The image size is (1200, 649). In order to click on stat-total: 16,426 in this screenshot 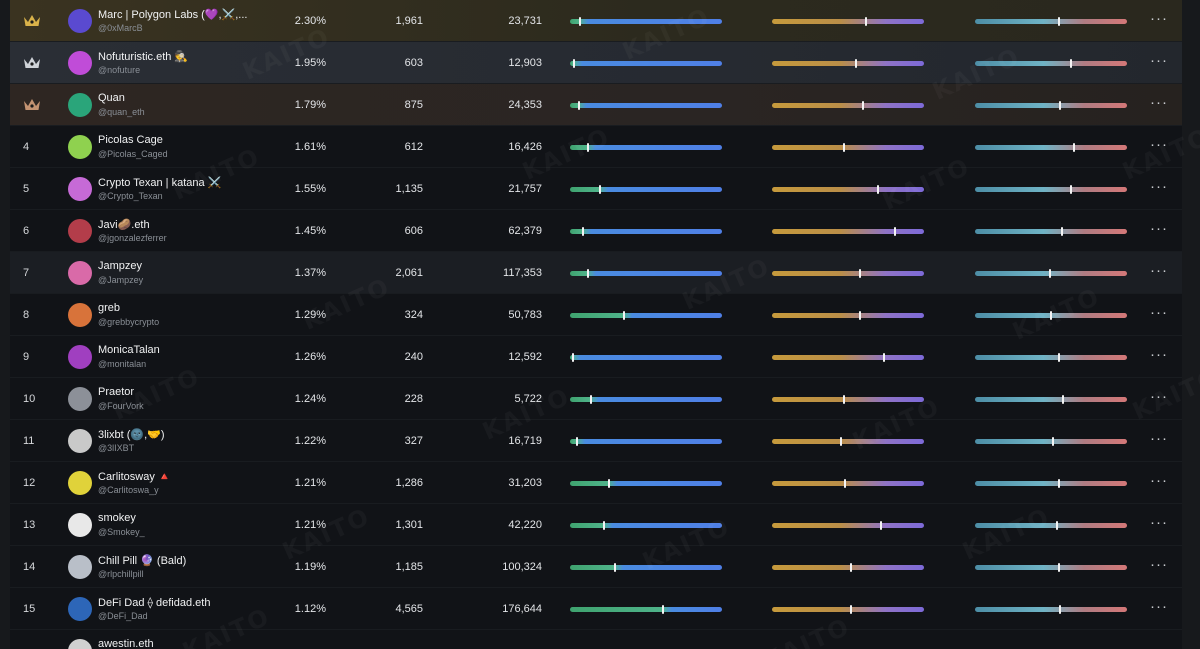, I will do `click(525, 147)`.